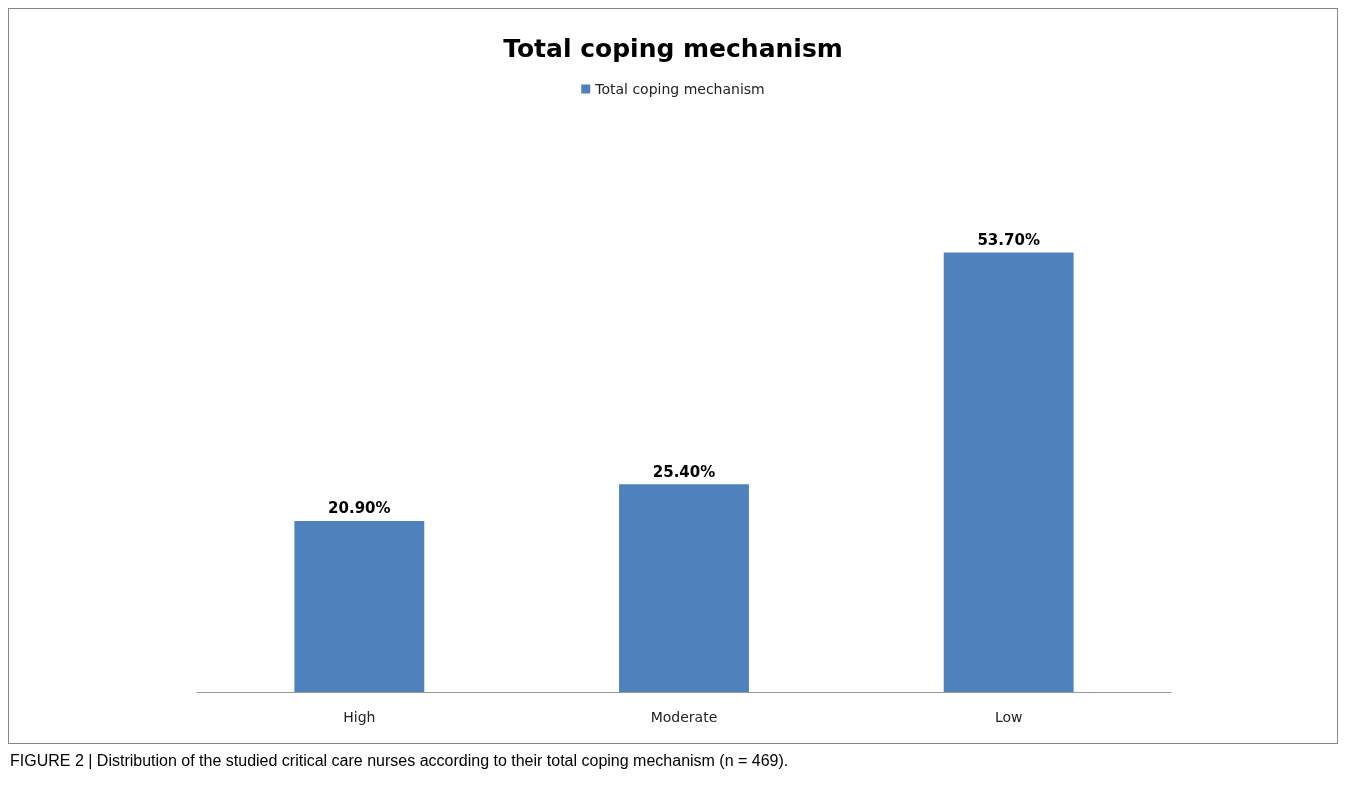  Describe the element at coordinates (684, 471) in the screenshot. I see `data-label: 25.40%` at that location.